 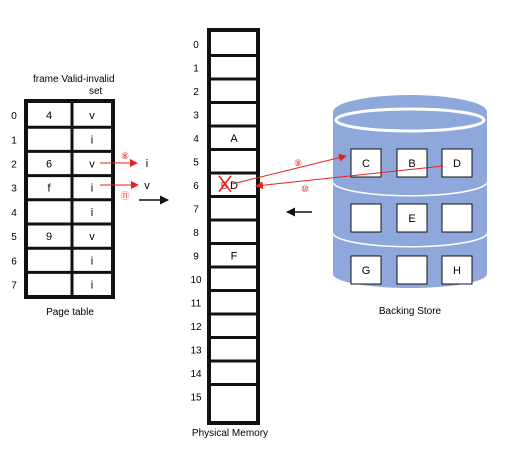 I want to click on backing-store-page: E, so click(x=411, y=219).